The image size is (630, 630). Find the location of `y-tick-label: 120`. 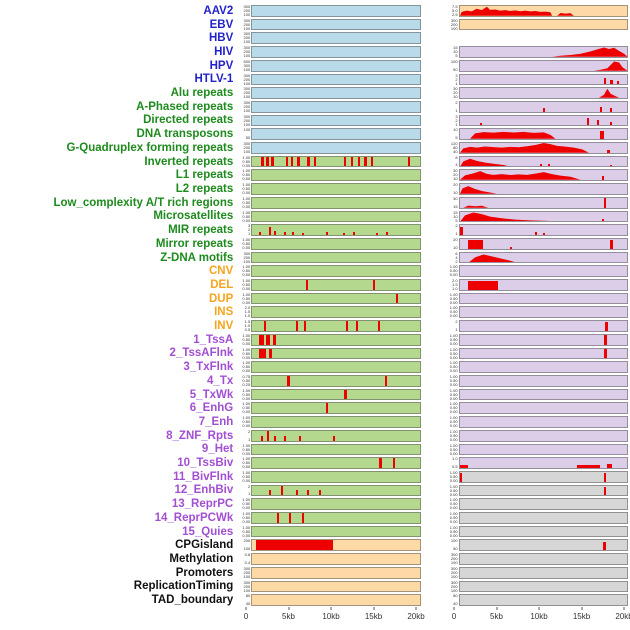

y-tick-label: 120 is located at coordinates (454, 144).